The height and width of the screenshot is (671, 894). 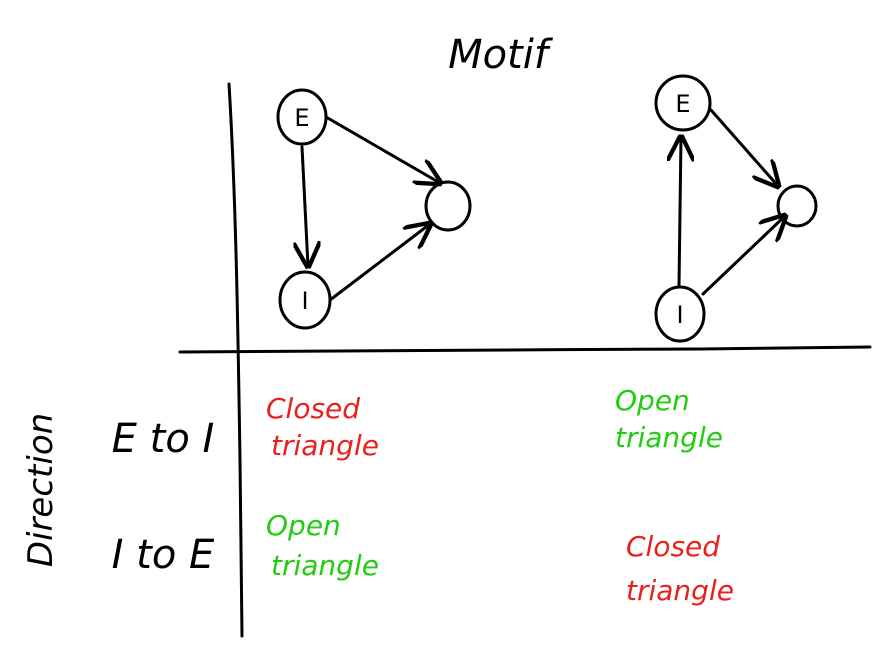 What do you see at coordinates (322, 427) in the screenshot?
I see `cell-e-to-i-closed: Closed triangle` at bounding box center [322, 427].